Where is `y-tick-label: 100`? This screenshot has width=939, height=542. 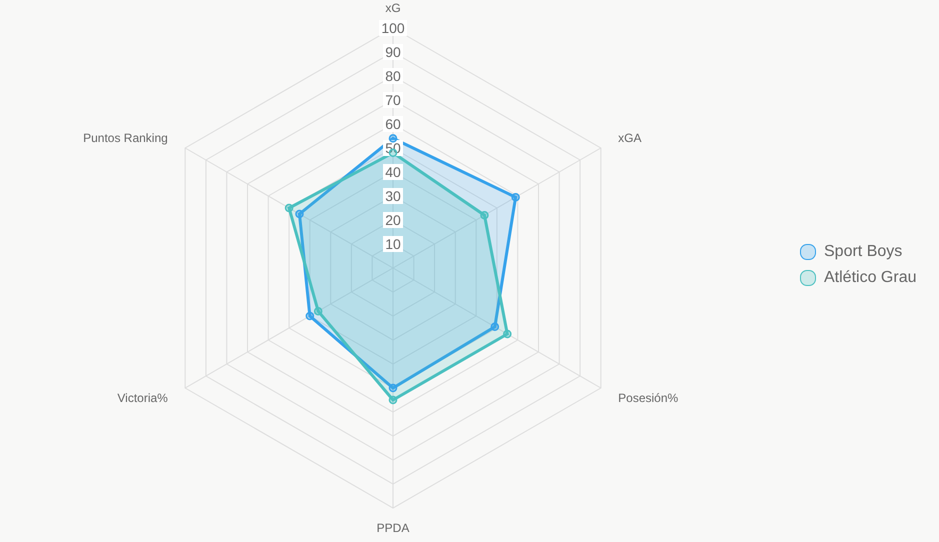
y-tick-label: 100 is located at coordinates (393, 28).